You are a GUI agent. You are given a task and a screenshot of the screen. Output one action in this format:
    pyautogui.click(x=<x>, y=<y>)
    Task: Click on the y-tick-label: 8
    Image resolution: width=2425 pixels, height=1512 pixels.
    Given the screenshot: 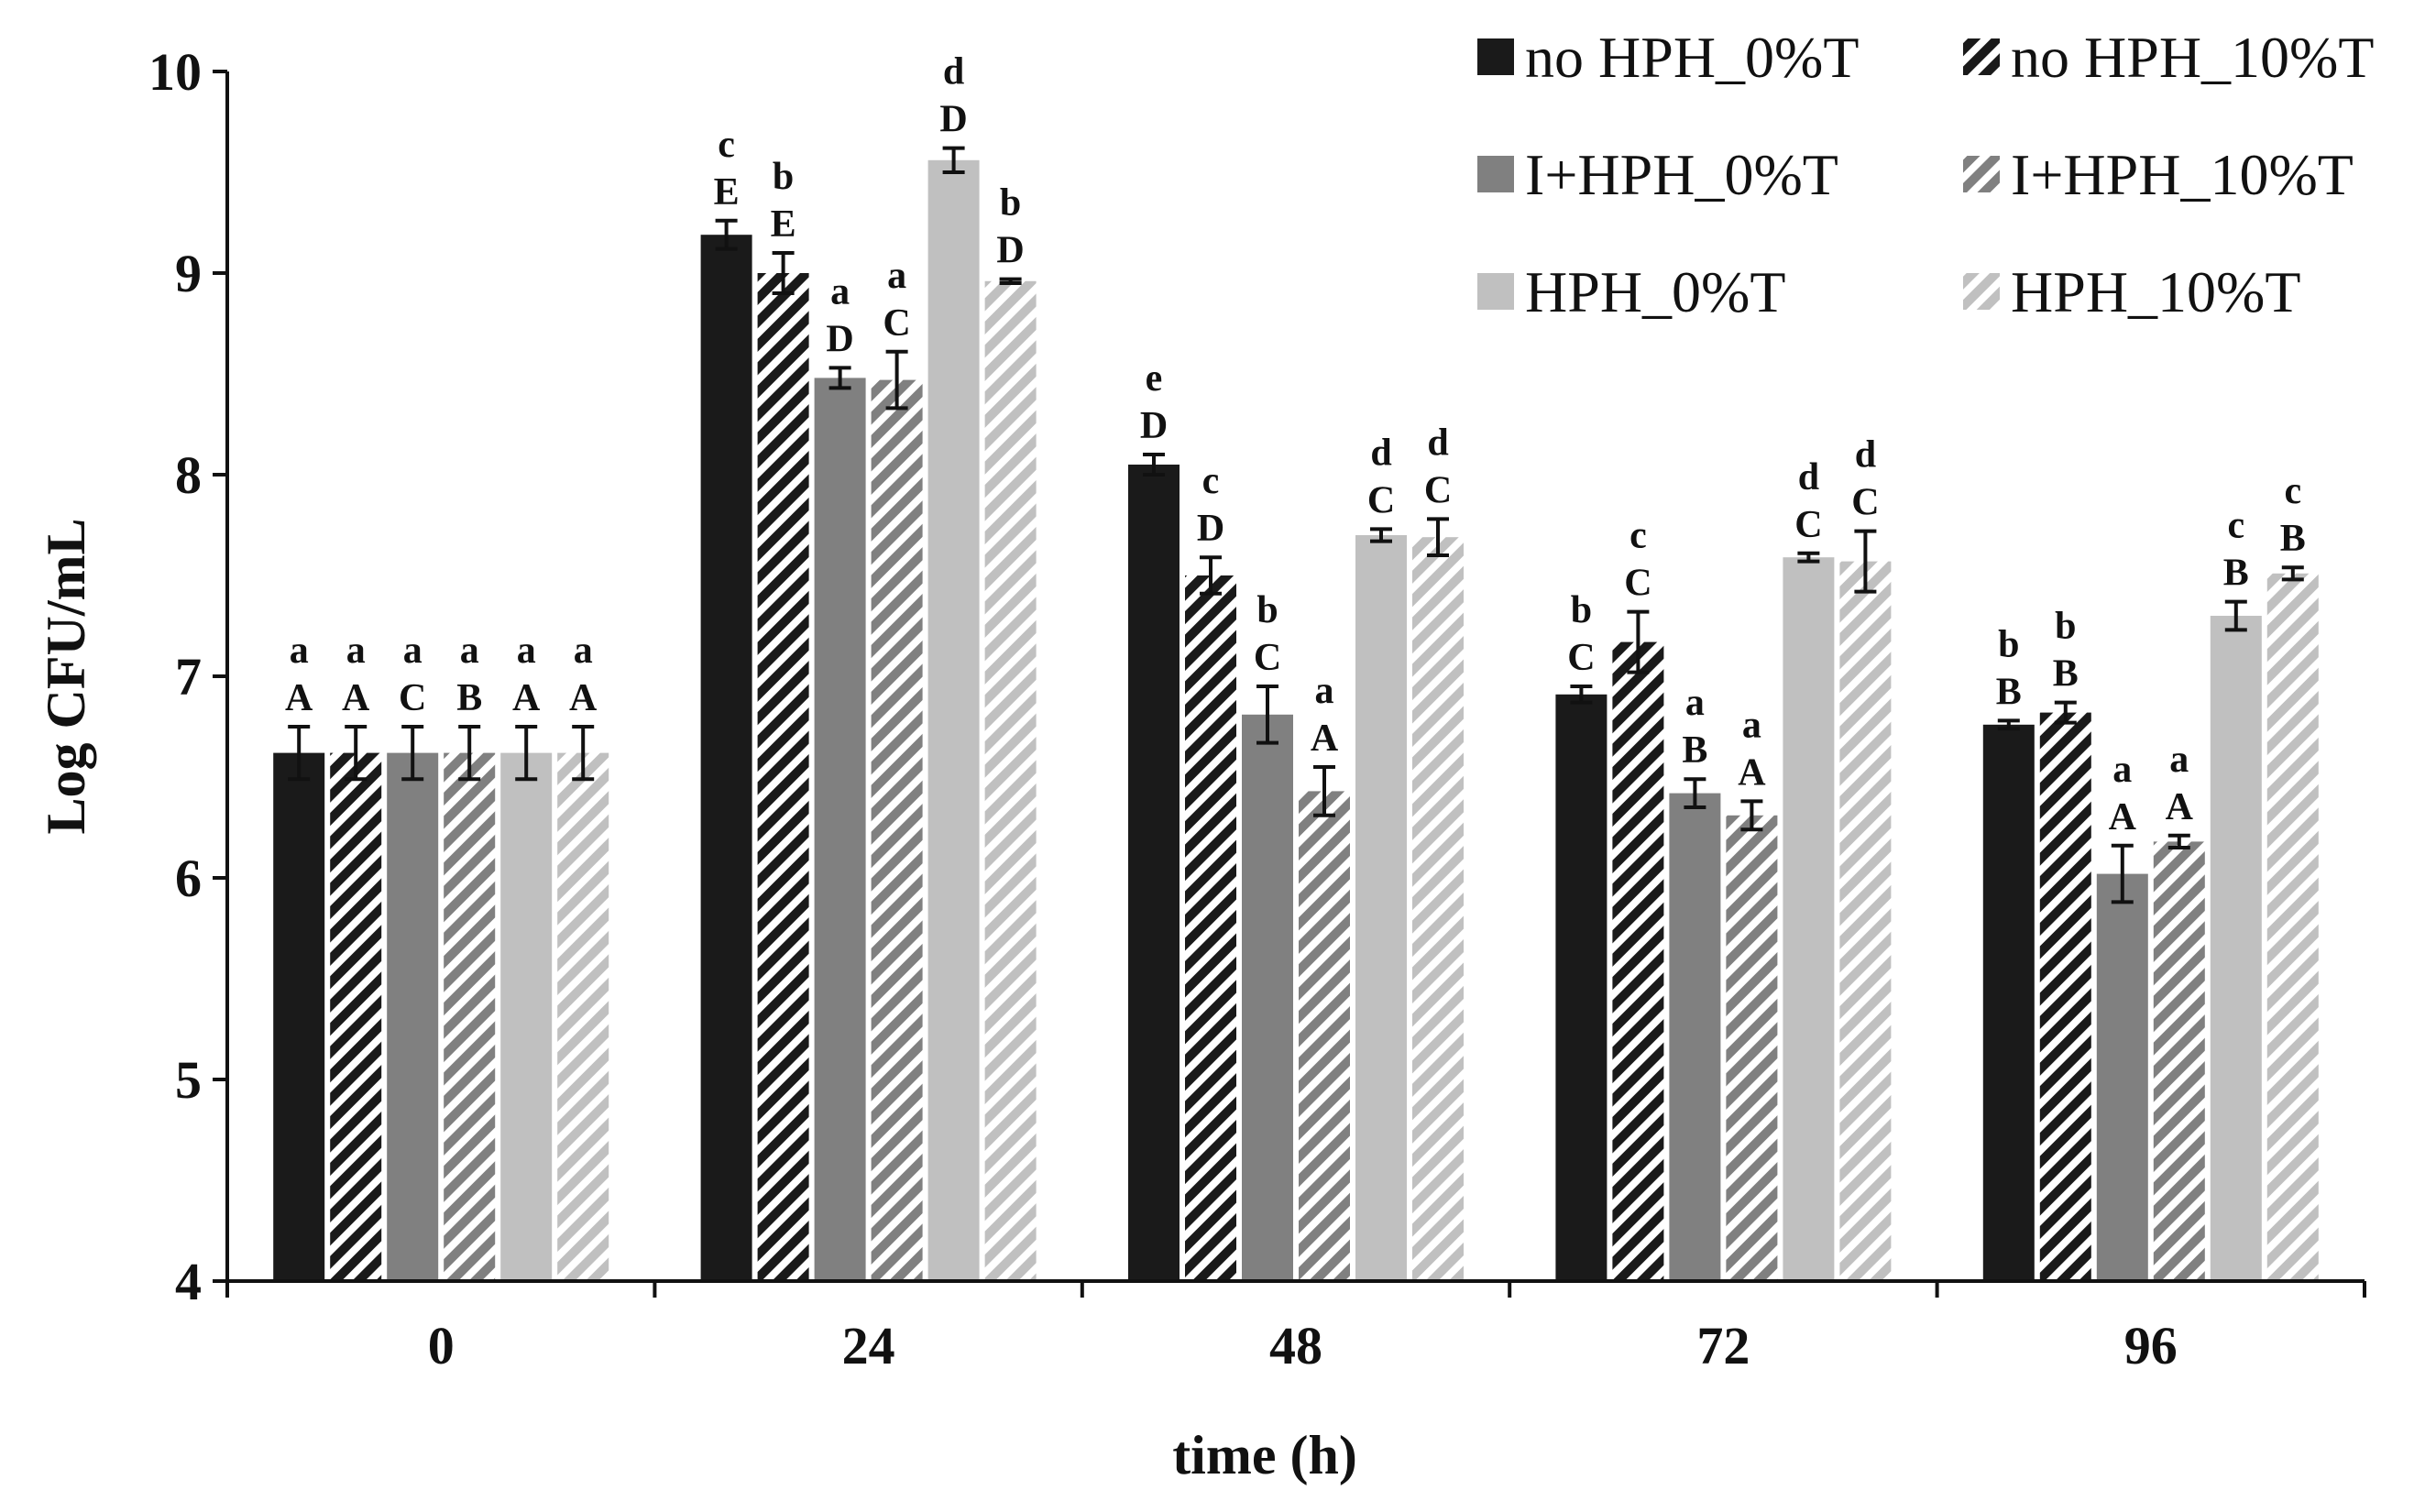 What is the action you would take?
    pyautogui.click(x=188, y=475)
    